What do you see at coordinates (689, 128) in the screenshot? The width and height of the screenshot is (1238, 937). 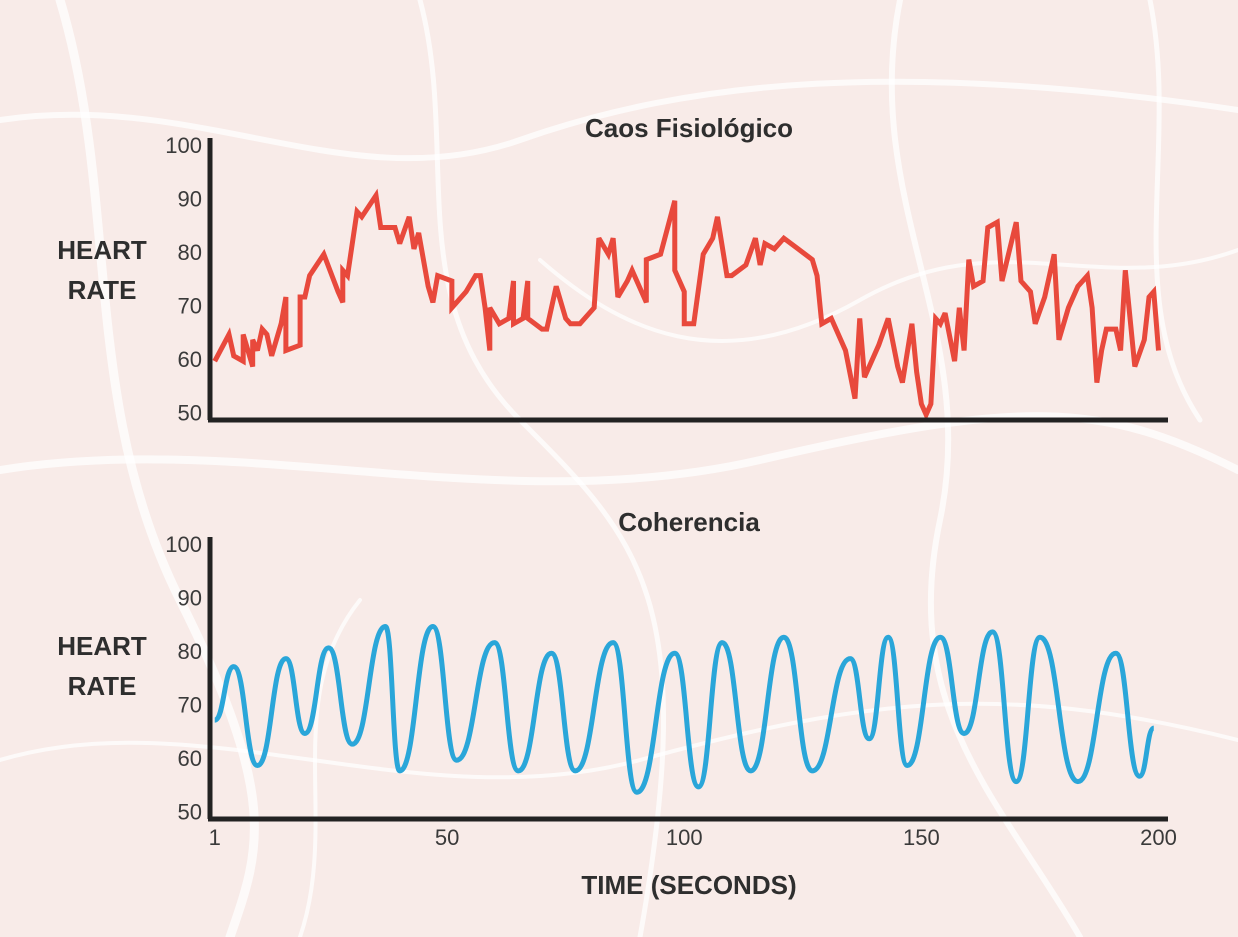 I see `chart-title: Caos Fisiológico` at bounding box center [689, 128].